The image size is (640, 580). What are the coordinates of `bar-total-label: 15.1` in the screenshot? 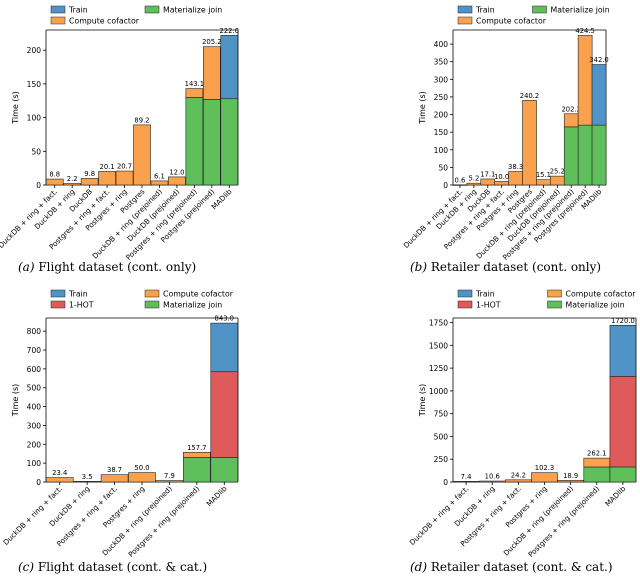 It's located at (543, 175).